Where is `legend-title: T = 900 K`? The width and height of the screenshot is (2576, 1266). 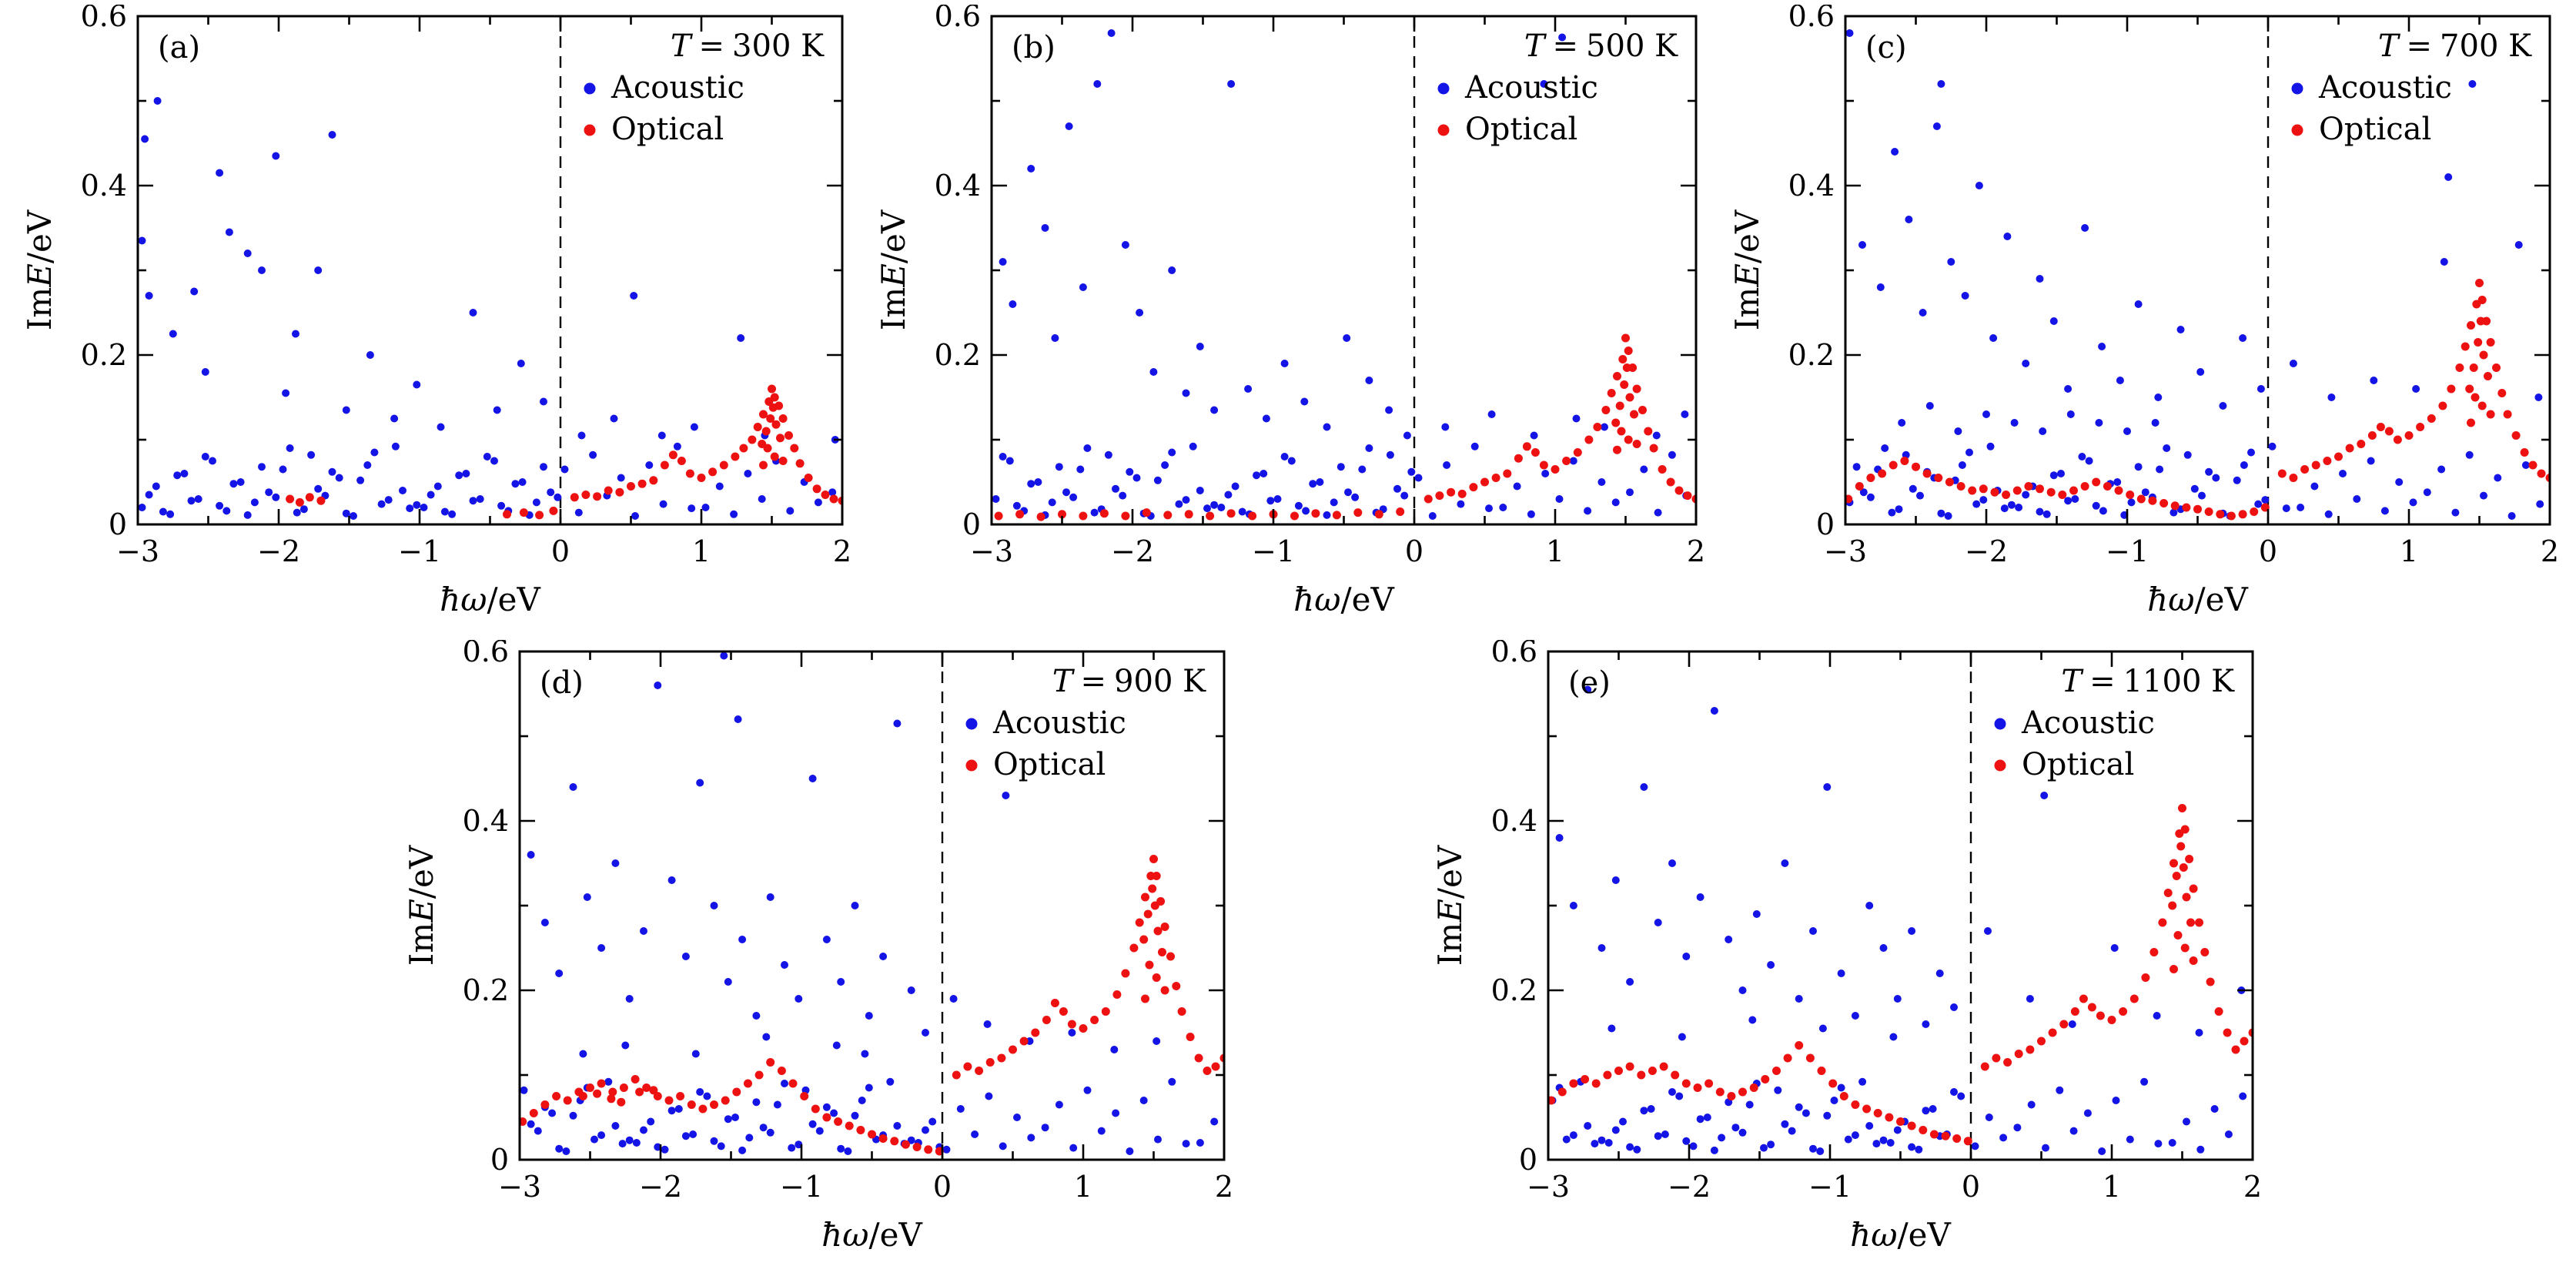
legend-title: T = 900 K is located at coordinates (1129, 681).